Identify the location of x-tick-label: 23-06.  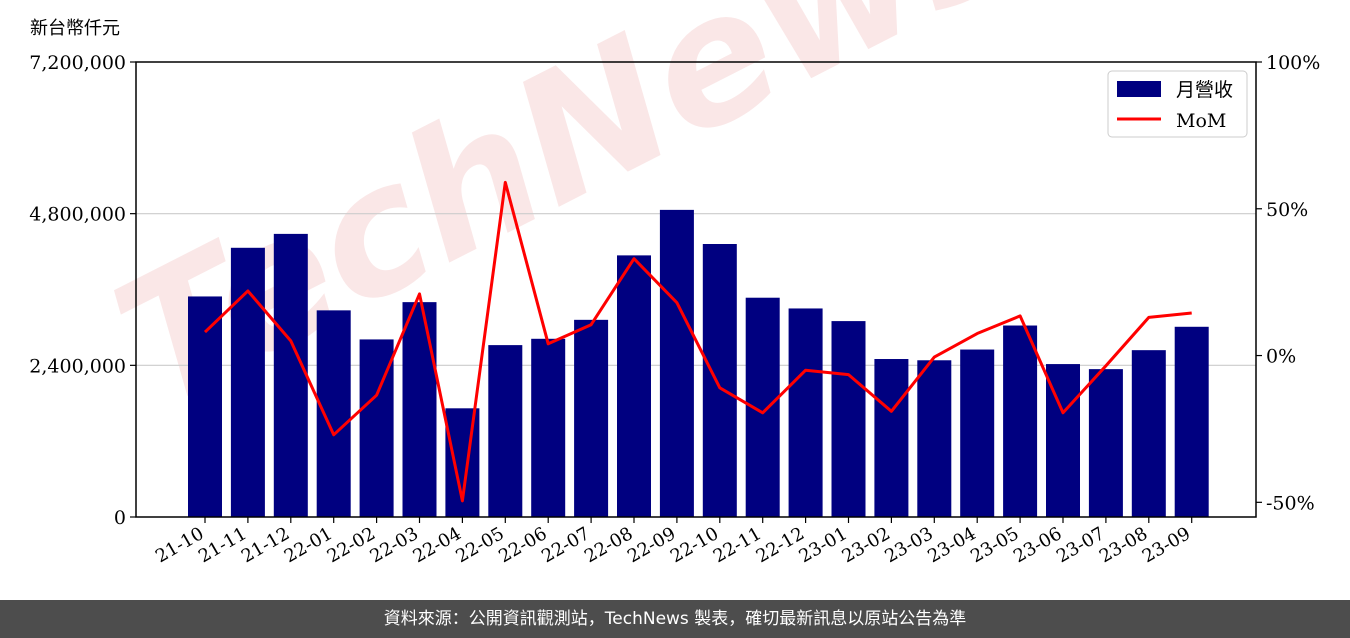
(1037, 545).